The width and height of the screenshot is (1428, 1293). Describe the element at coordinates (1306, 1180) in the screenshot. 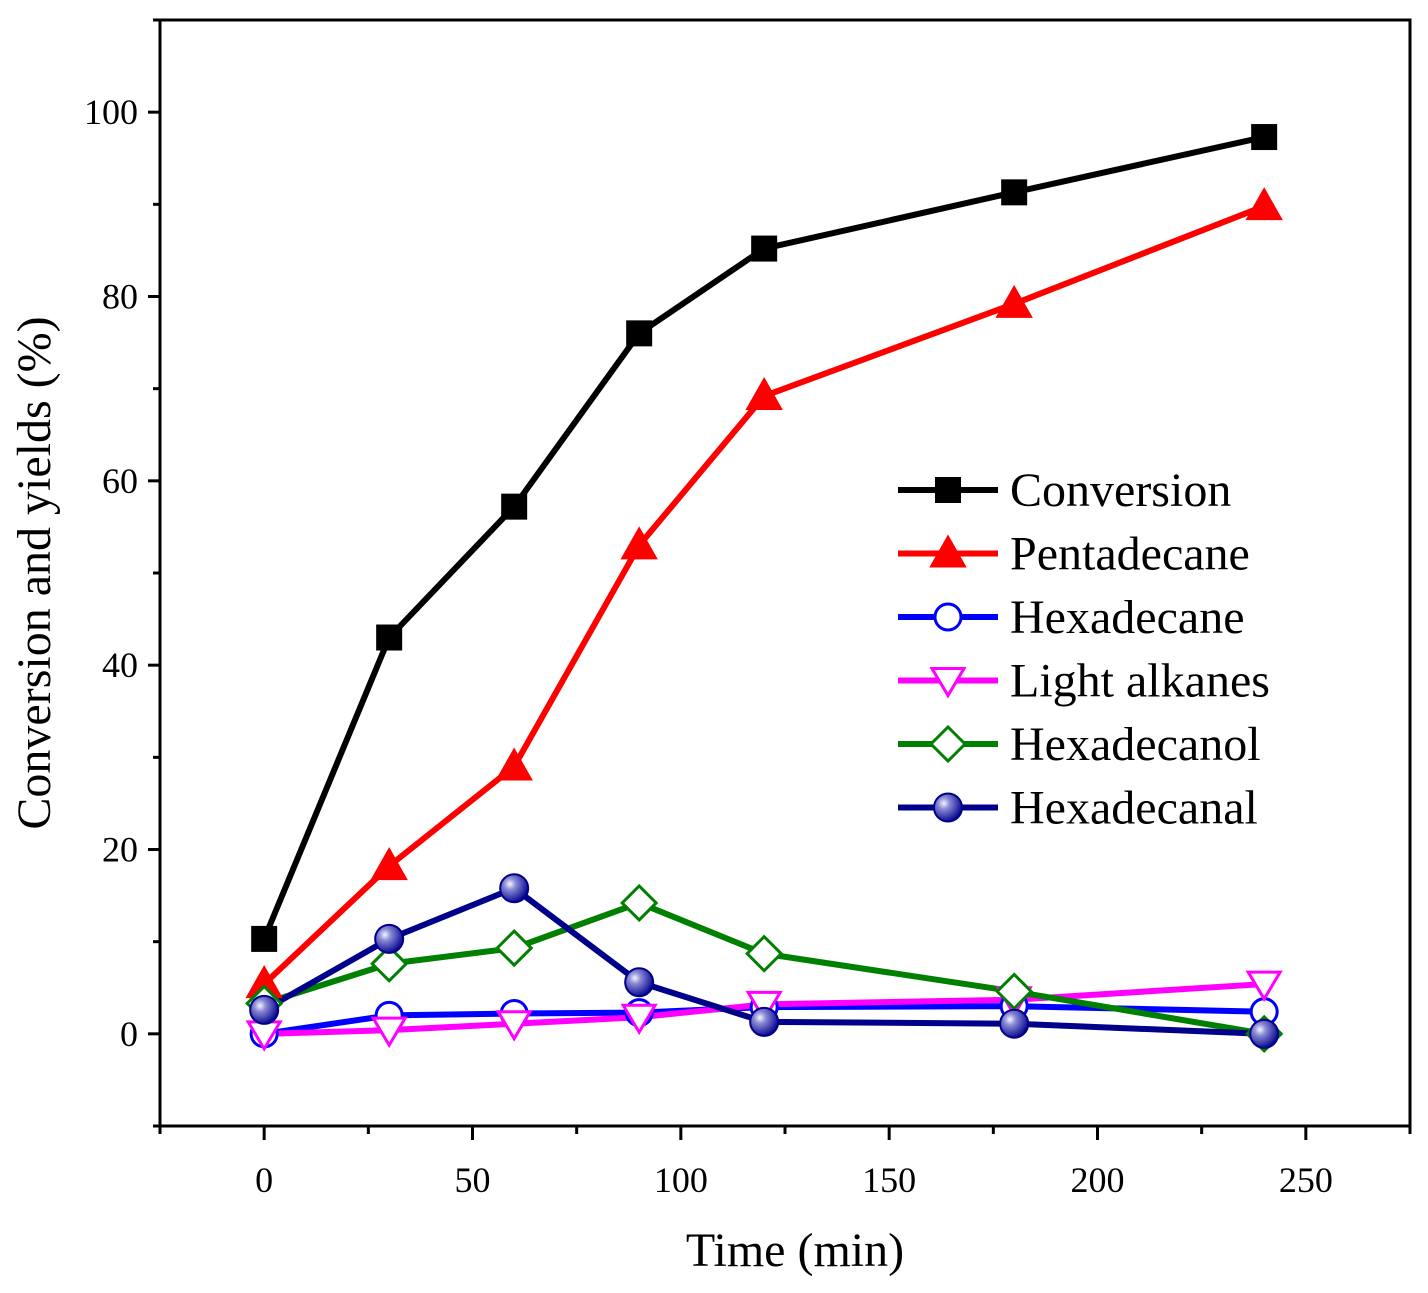

I see `x-tick-label: 250` at that location.